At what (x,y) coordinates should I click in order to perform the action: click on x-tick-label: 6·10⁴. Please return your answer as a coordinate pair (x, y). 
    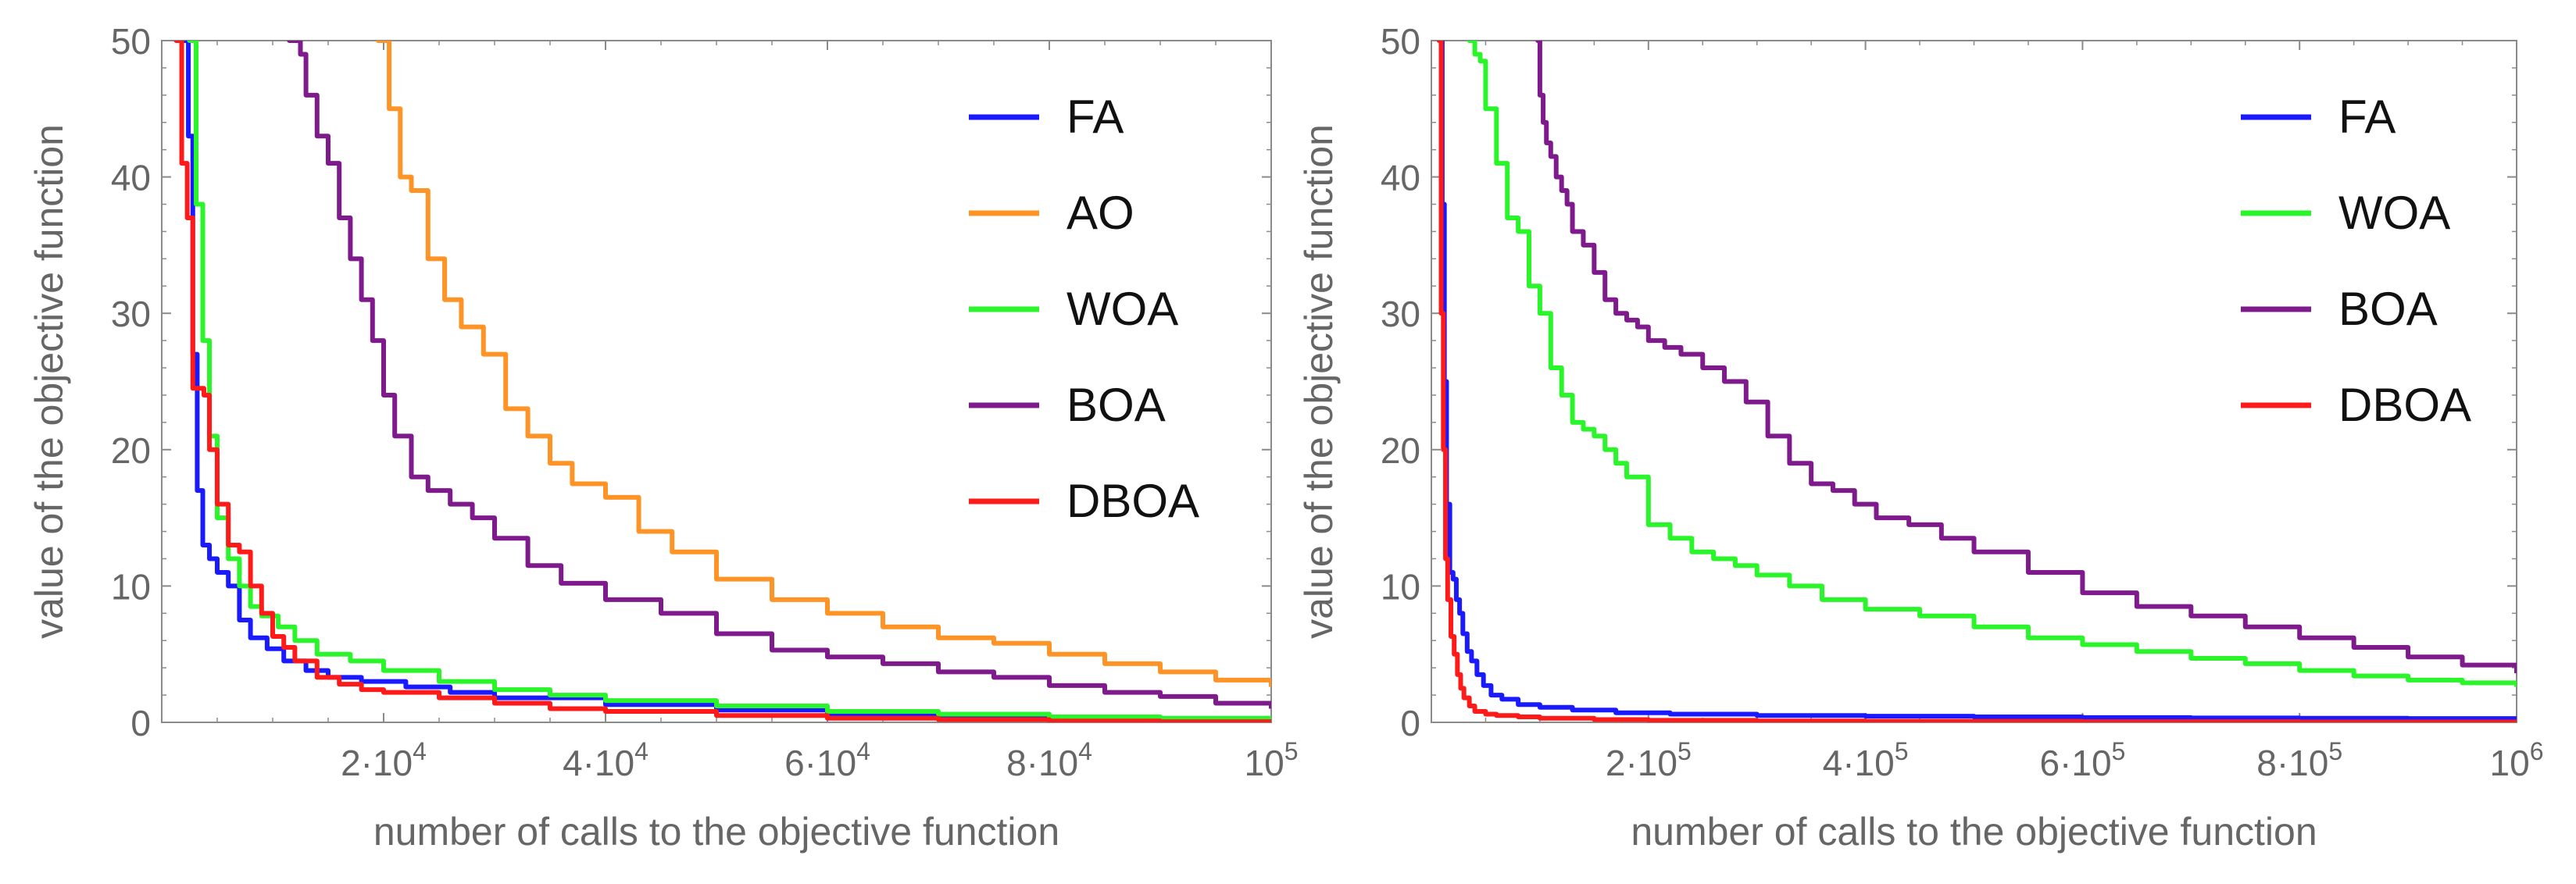
    Looking at the image, I should click on (827, 760).